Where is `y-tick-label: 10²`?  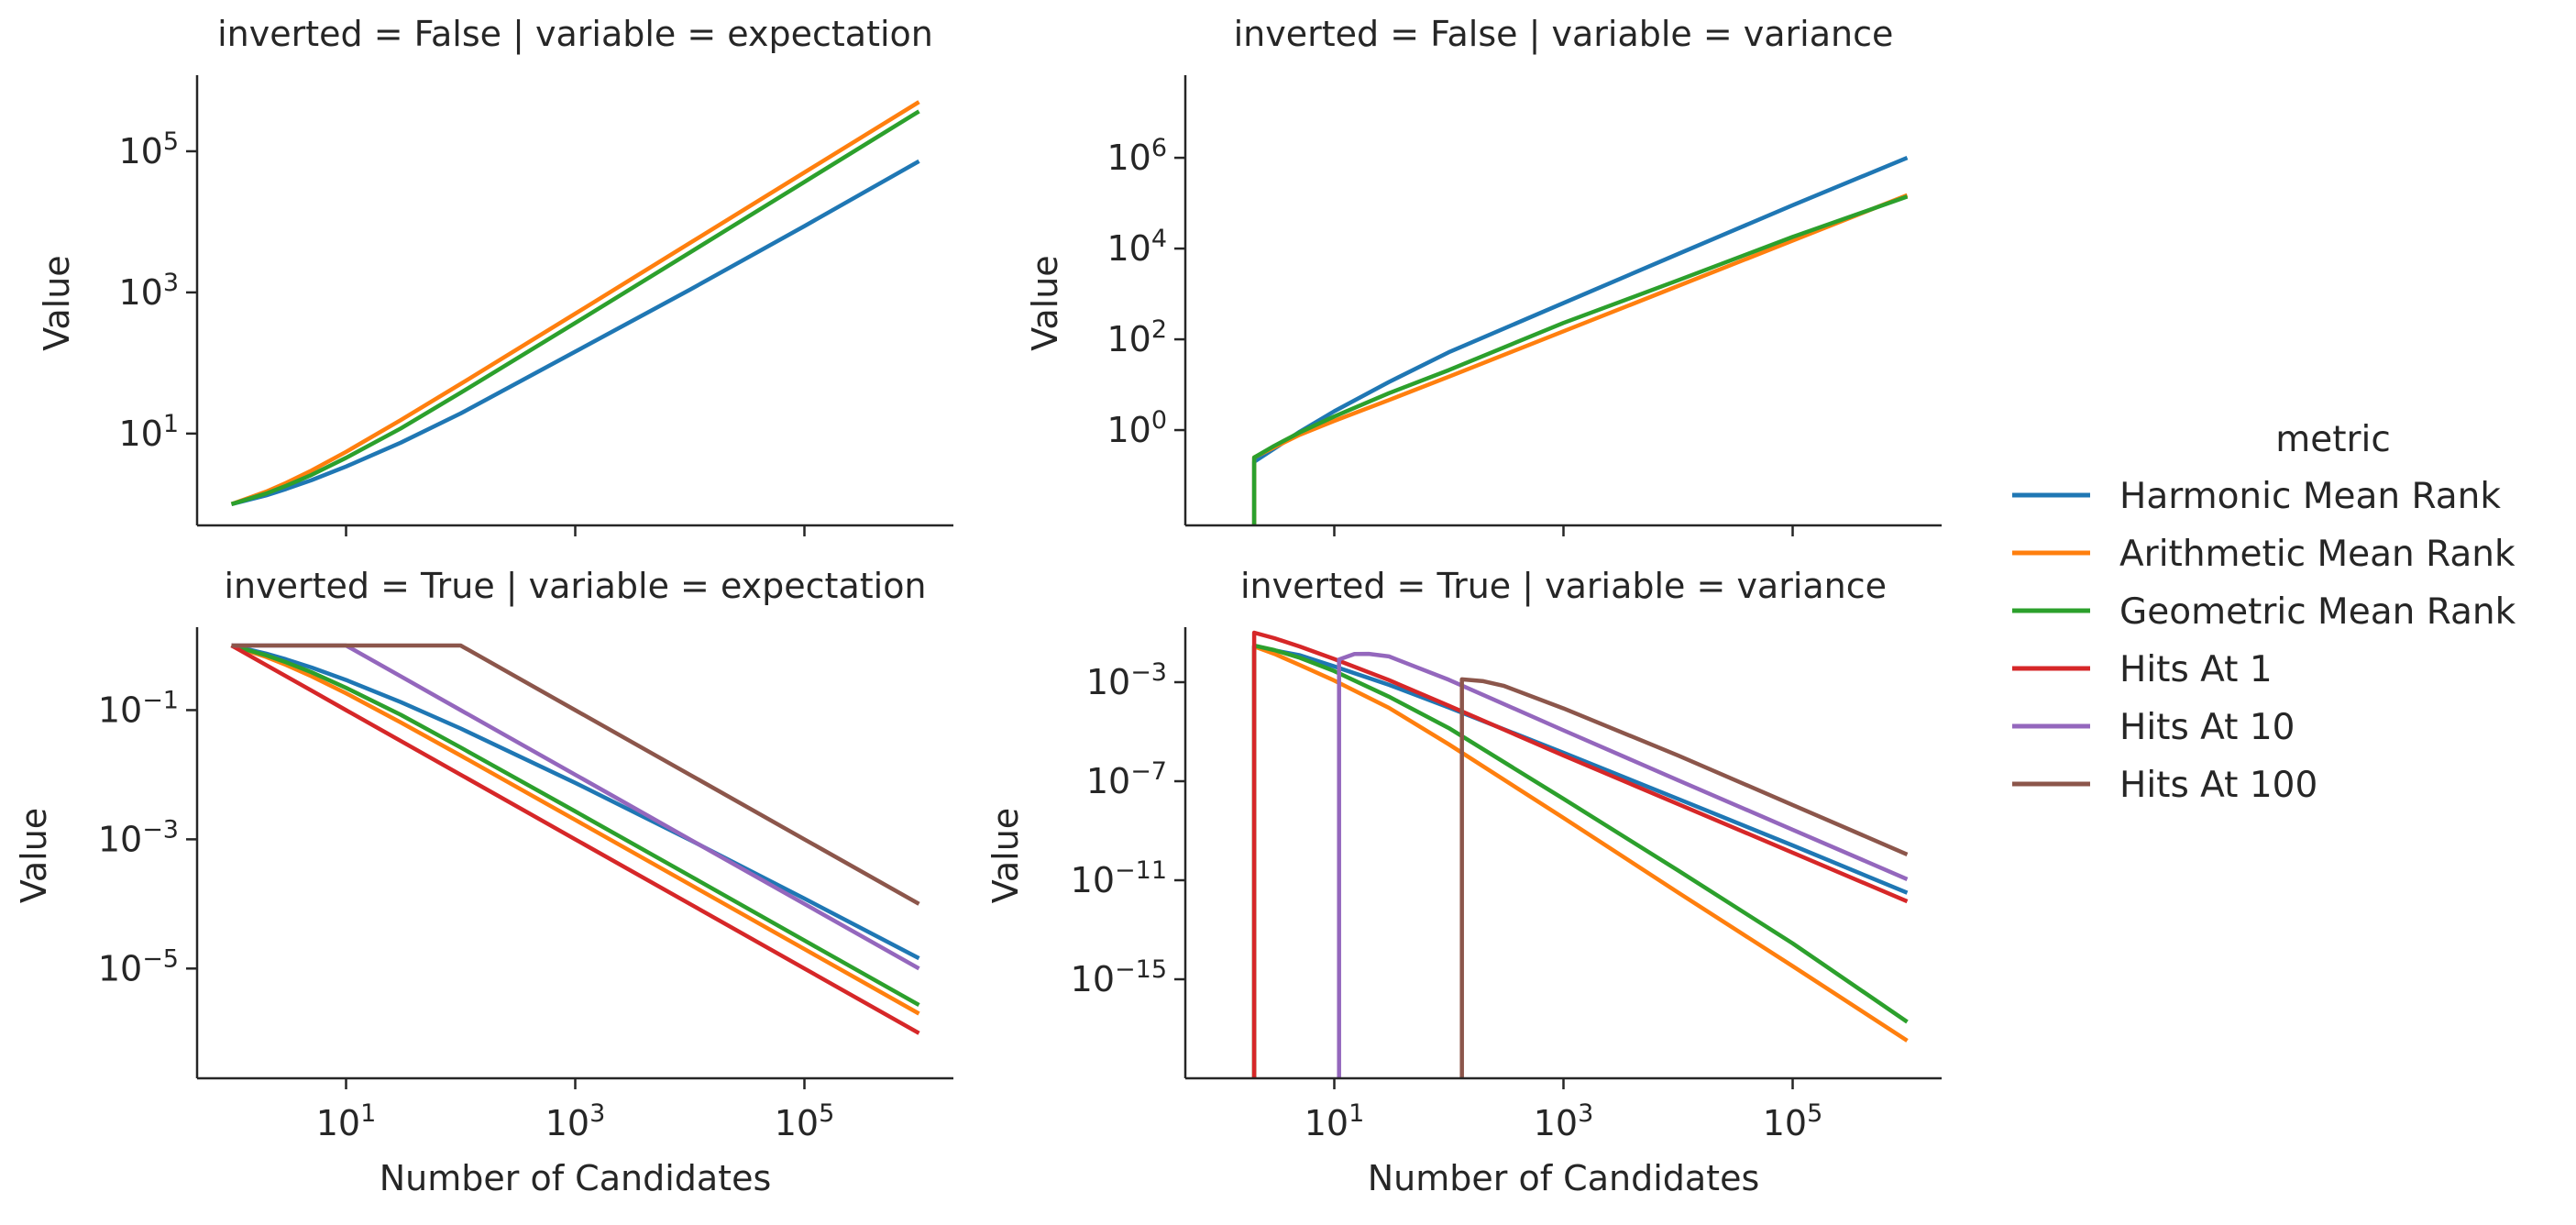 y-tick-label: 10² is located at coordinates (1136, 337).